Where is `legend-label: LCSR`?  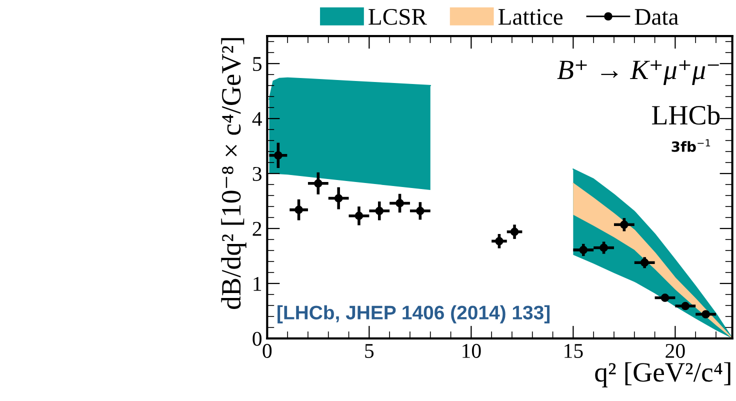 legend-label: LCSR is located at coordinates (397, 17).